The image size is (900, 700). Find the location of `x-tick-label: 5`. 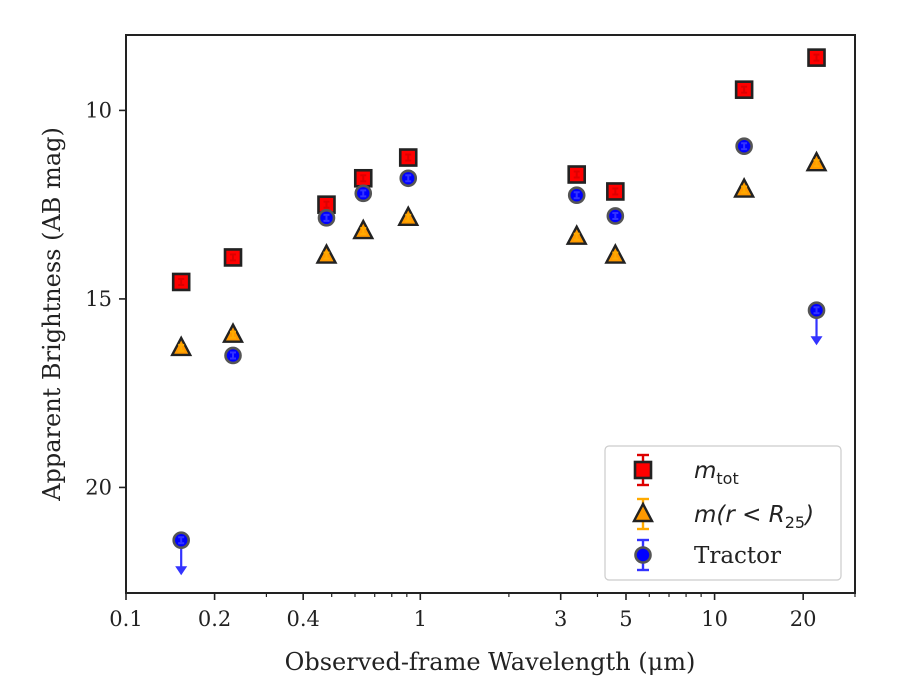

x-tick-label: 5 is located at coordinates (625, 619).